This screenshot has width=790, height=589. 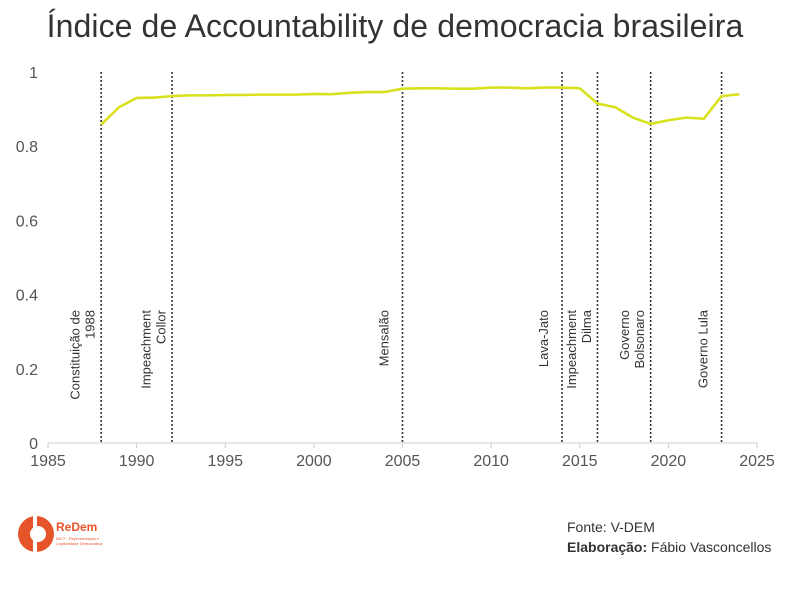 I want to click on event-label: Lava-Jato, so click(x=543, y=338).